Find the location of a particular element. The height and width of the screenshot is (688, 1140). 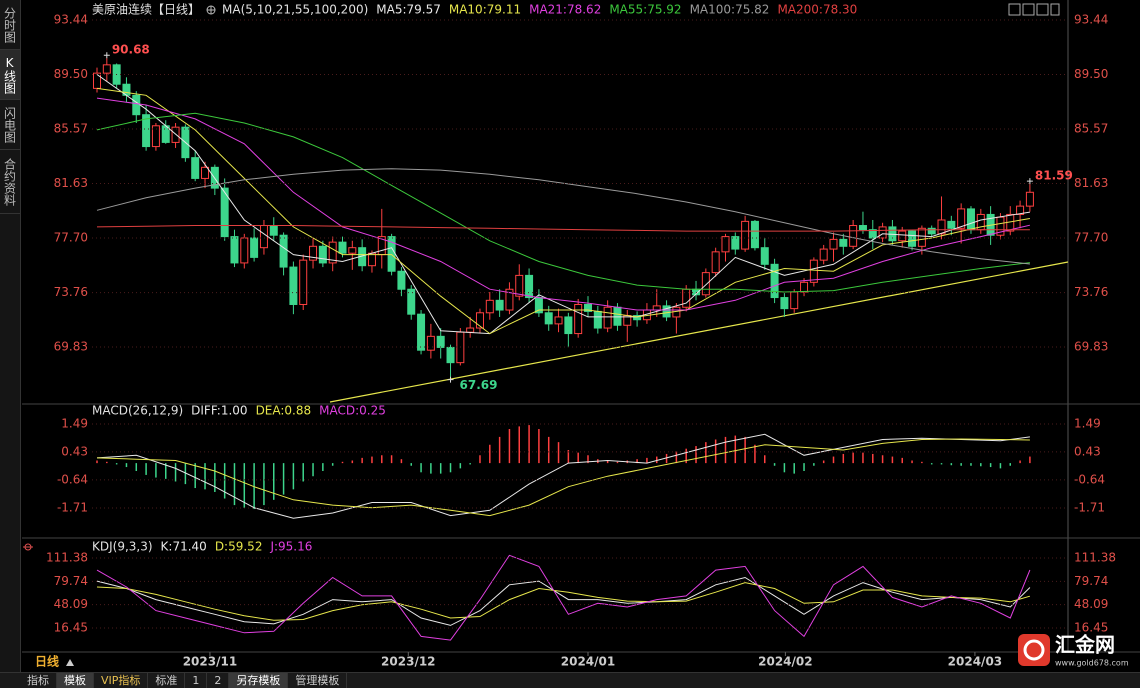

kdj-icon is located at coordinates (28, 547).